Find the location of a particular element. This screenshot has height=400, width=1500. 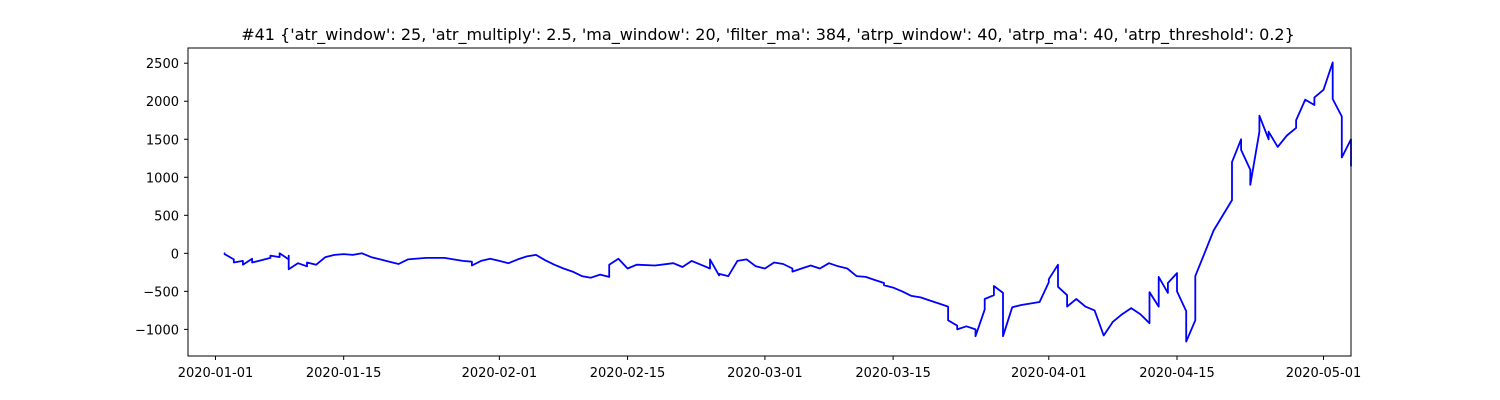

x-tick-label: 2020-01-01 is located at coordinates (216, 373).